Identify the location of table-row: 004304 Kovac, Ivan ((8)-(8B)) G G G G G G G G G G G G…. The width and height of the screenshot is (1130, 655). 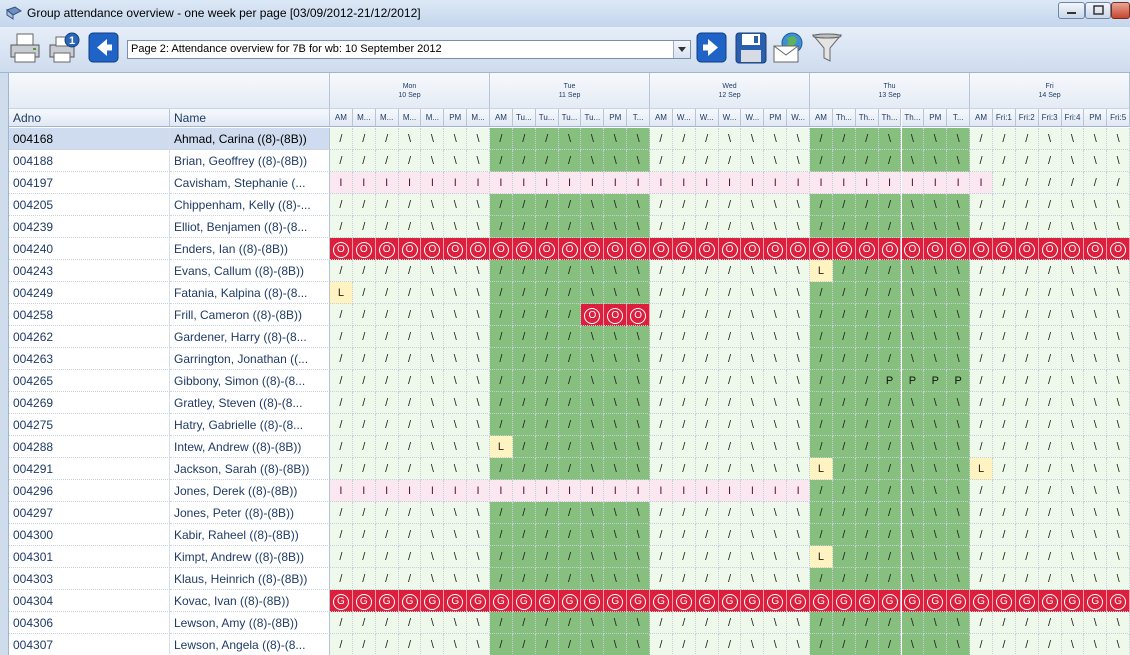
(569, 601).